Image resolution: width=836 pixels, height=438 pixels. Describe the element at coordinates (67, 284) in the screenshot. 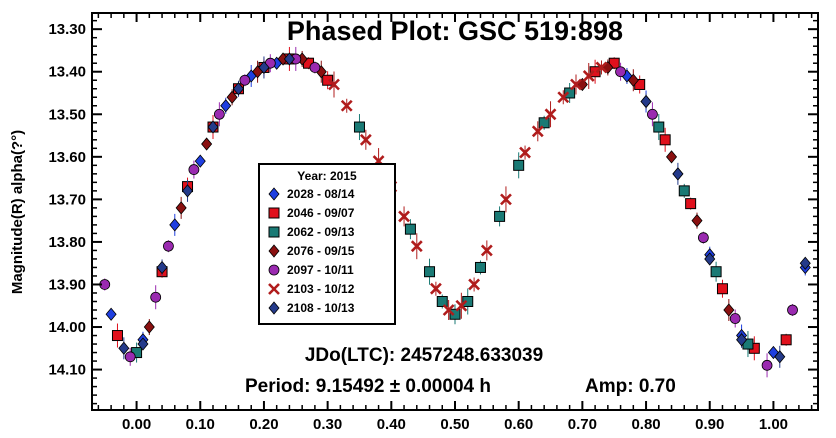

I see `y-tick-label: 13.90` at that location.